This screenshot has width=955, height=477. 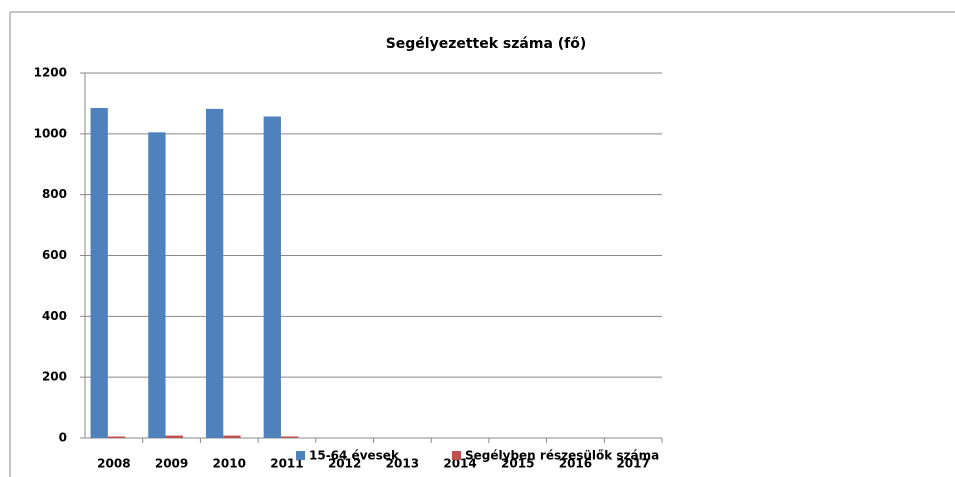 What do you see at coordinates (344, 464) in the screenshot?
I see `x-tick-label: 2012` at bounding box center [344, 464].